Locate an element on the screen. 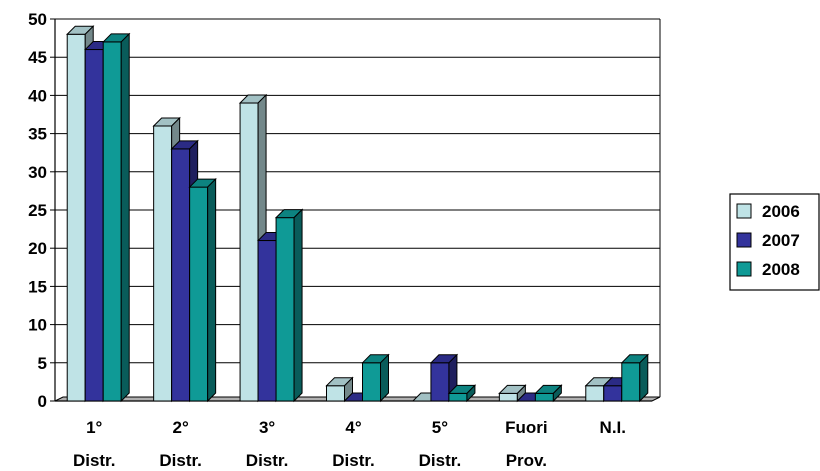 The height and width of the screenshot is (471, 820). x-tick-label: 2° is located at coordinates (181, 427).